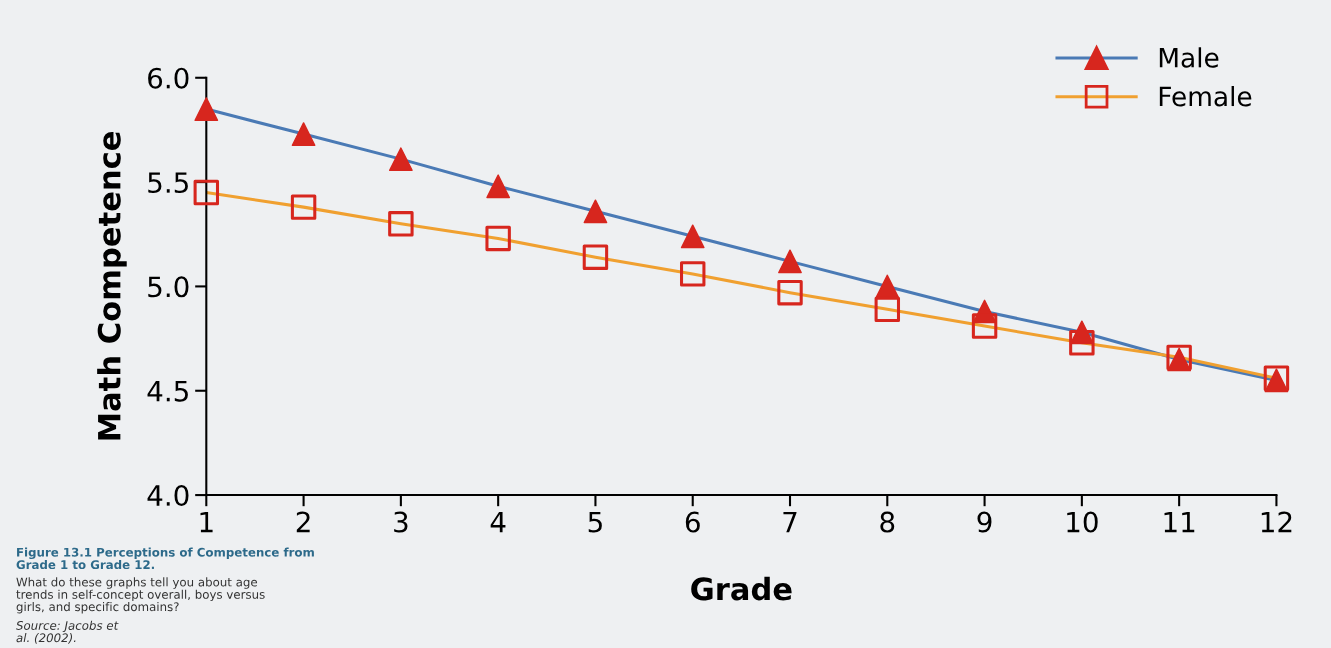 The width and height of the screenshot is (1331, 648). What do you see at coordinates (67, 632) in the screenshot?
I see `source-note: Source: Jacobs et al. (2002).` at bounding box center [67, 632].